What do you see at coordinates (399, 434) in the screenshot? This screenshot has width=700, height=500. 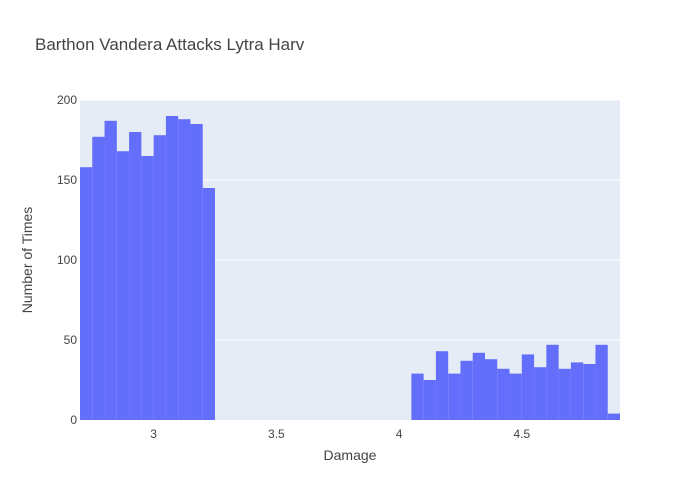 I see `x-tick-label: 4` at bounding box center [399, 434].